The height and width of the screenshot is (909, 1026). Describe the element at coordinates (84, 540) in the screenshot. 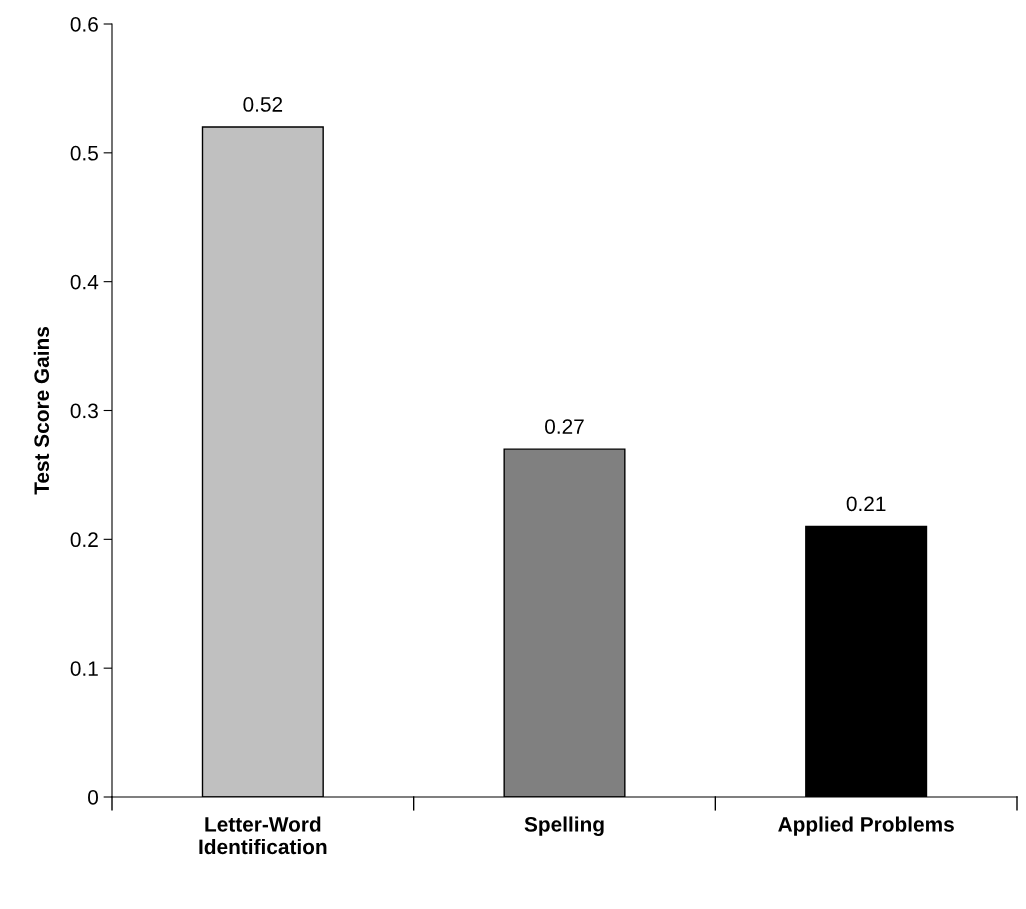

I see `y-tick-label: 0.2` at that location.